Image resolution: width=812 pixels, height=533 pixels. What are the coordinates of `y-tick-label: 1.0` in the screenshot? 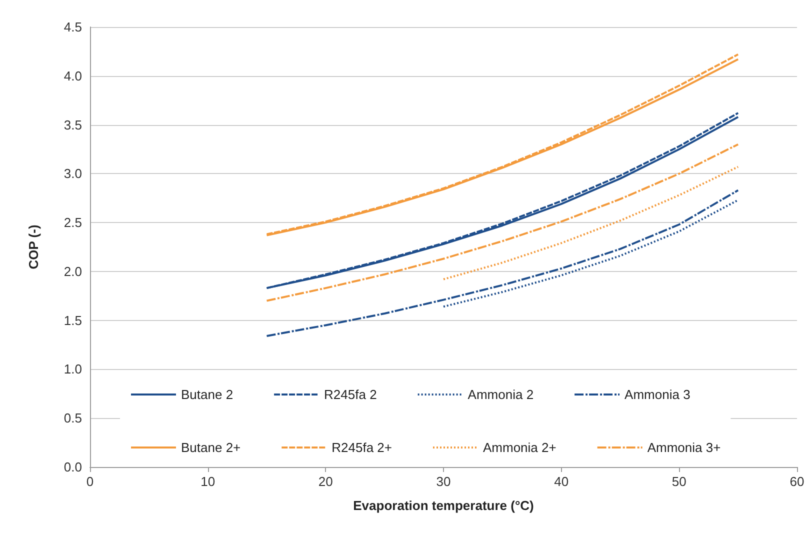 It's located at (73, 369).